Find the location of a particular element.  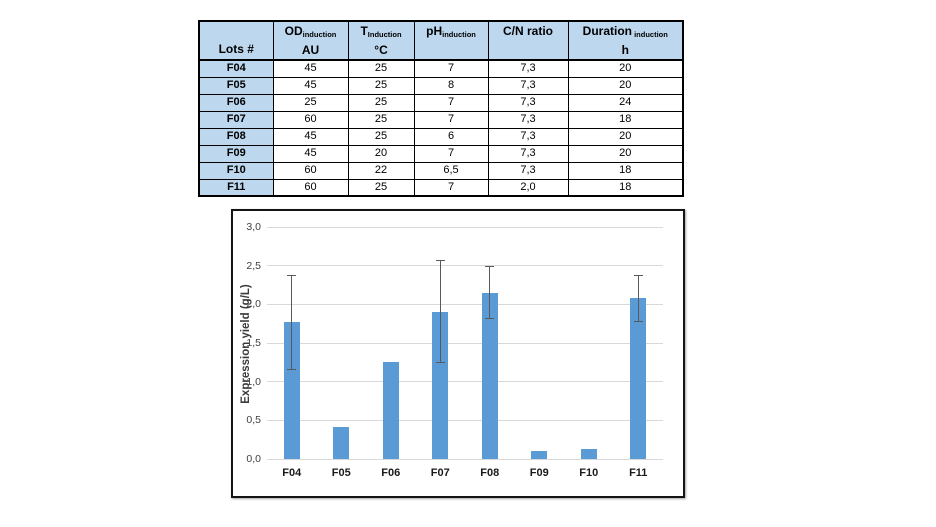

value-cell: 24 is located at coordinates (625, 102).